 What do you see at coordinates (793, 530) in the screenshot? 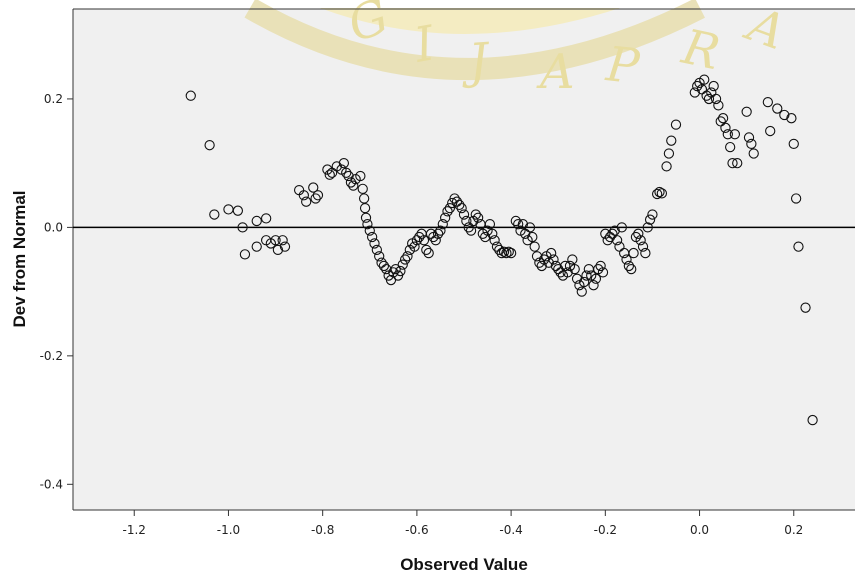
I see `x-tick-label: 0.2` at bounding box center [793, 530].